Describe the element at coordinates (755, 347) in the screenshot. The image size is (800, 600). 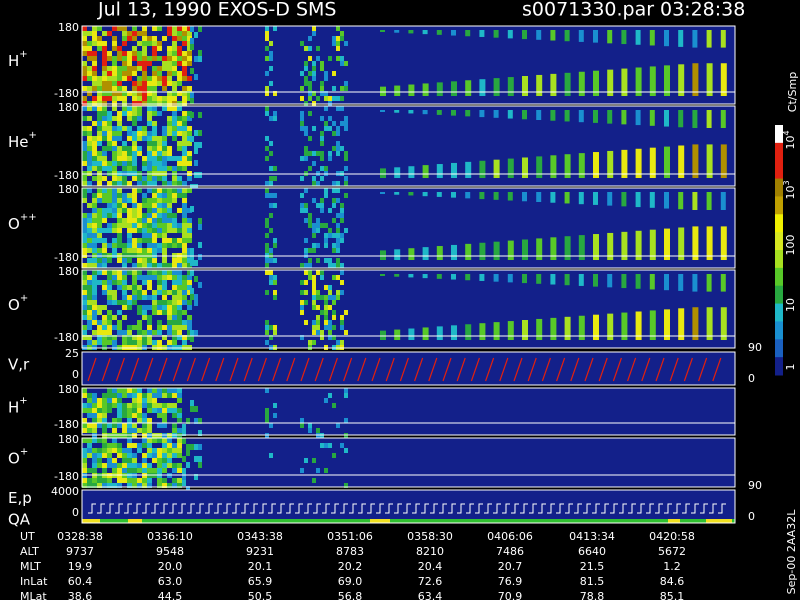
I see `y2-tick-label: 90` at that location.